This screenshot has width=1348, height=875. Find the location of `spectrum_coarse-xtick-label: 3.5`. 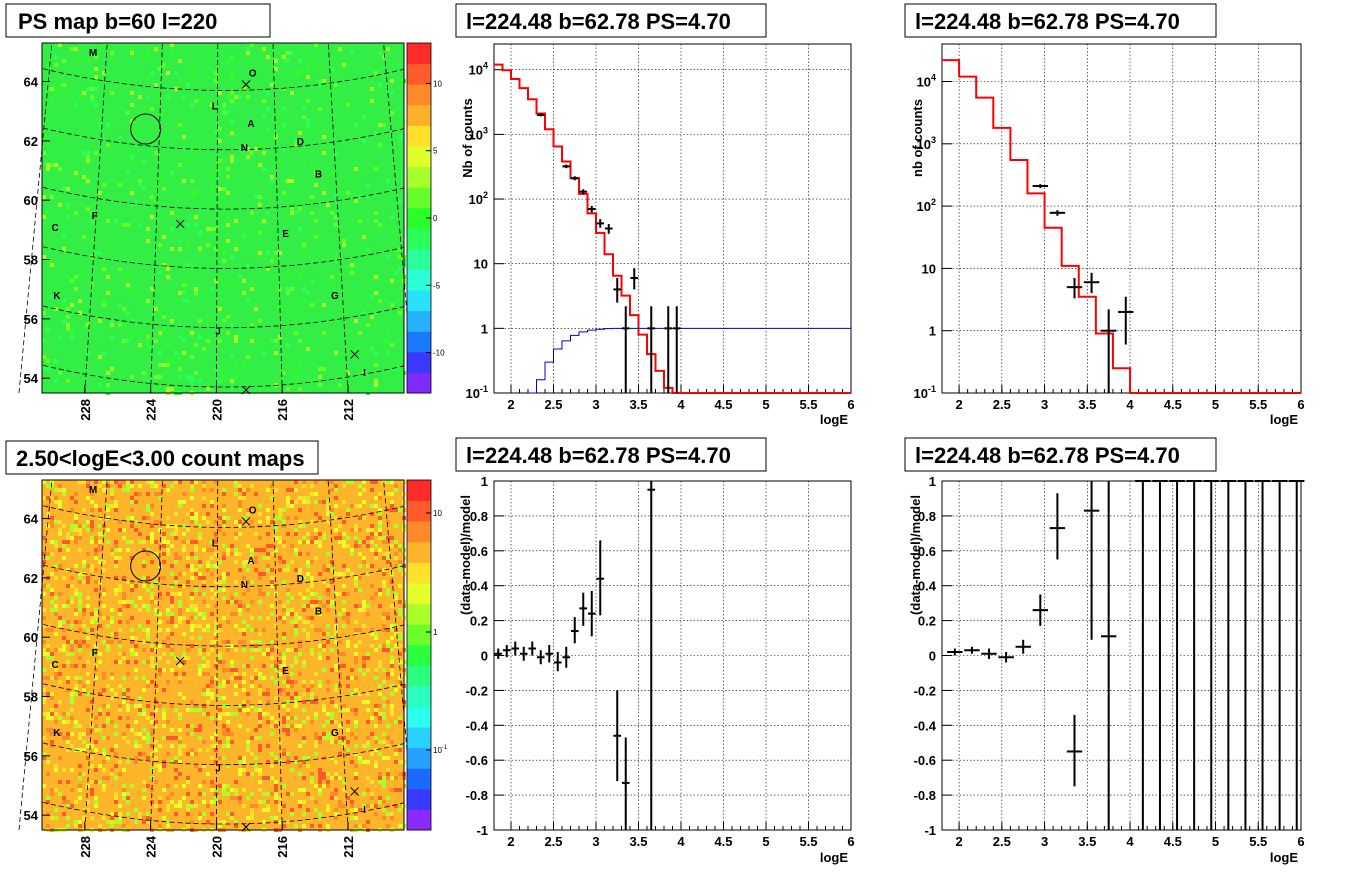

spectrum_coarse-xtick-label: 3.5 is located at coordinates (1087, 404).